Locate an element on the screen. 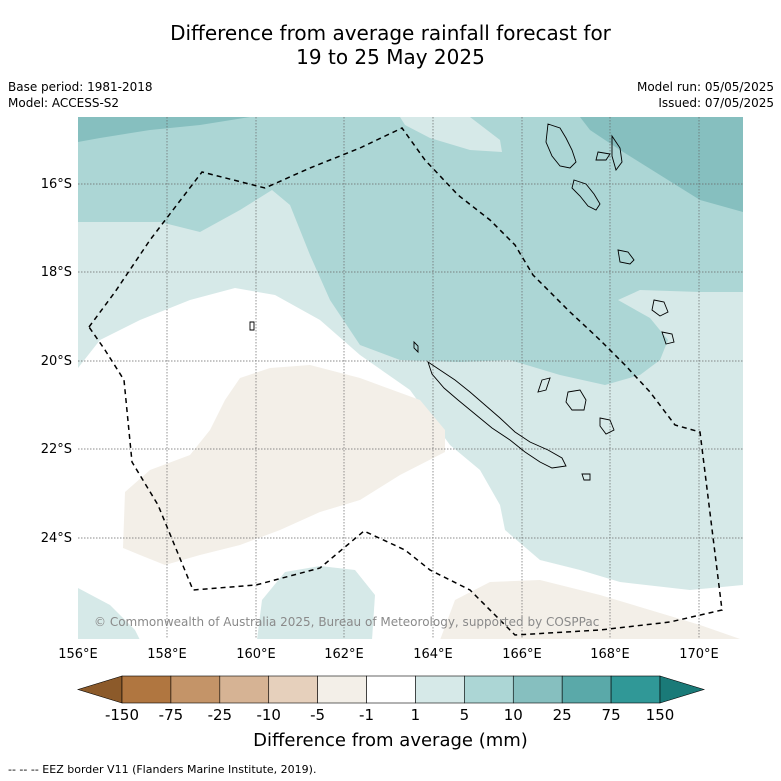 The height and width of the screenshot is (781, 781). colorbar-tick-label: -10 is located at coordinates (268, 715).